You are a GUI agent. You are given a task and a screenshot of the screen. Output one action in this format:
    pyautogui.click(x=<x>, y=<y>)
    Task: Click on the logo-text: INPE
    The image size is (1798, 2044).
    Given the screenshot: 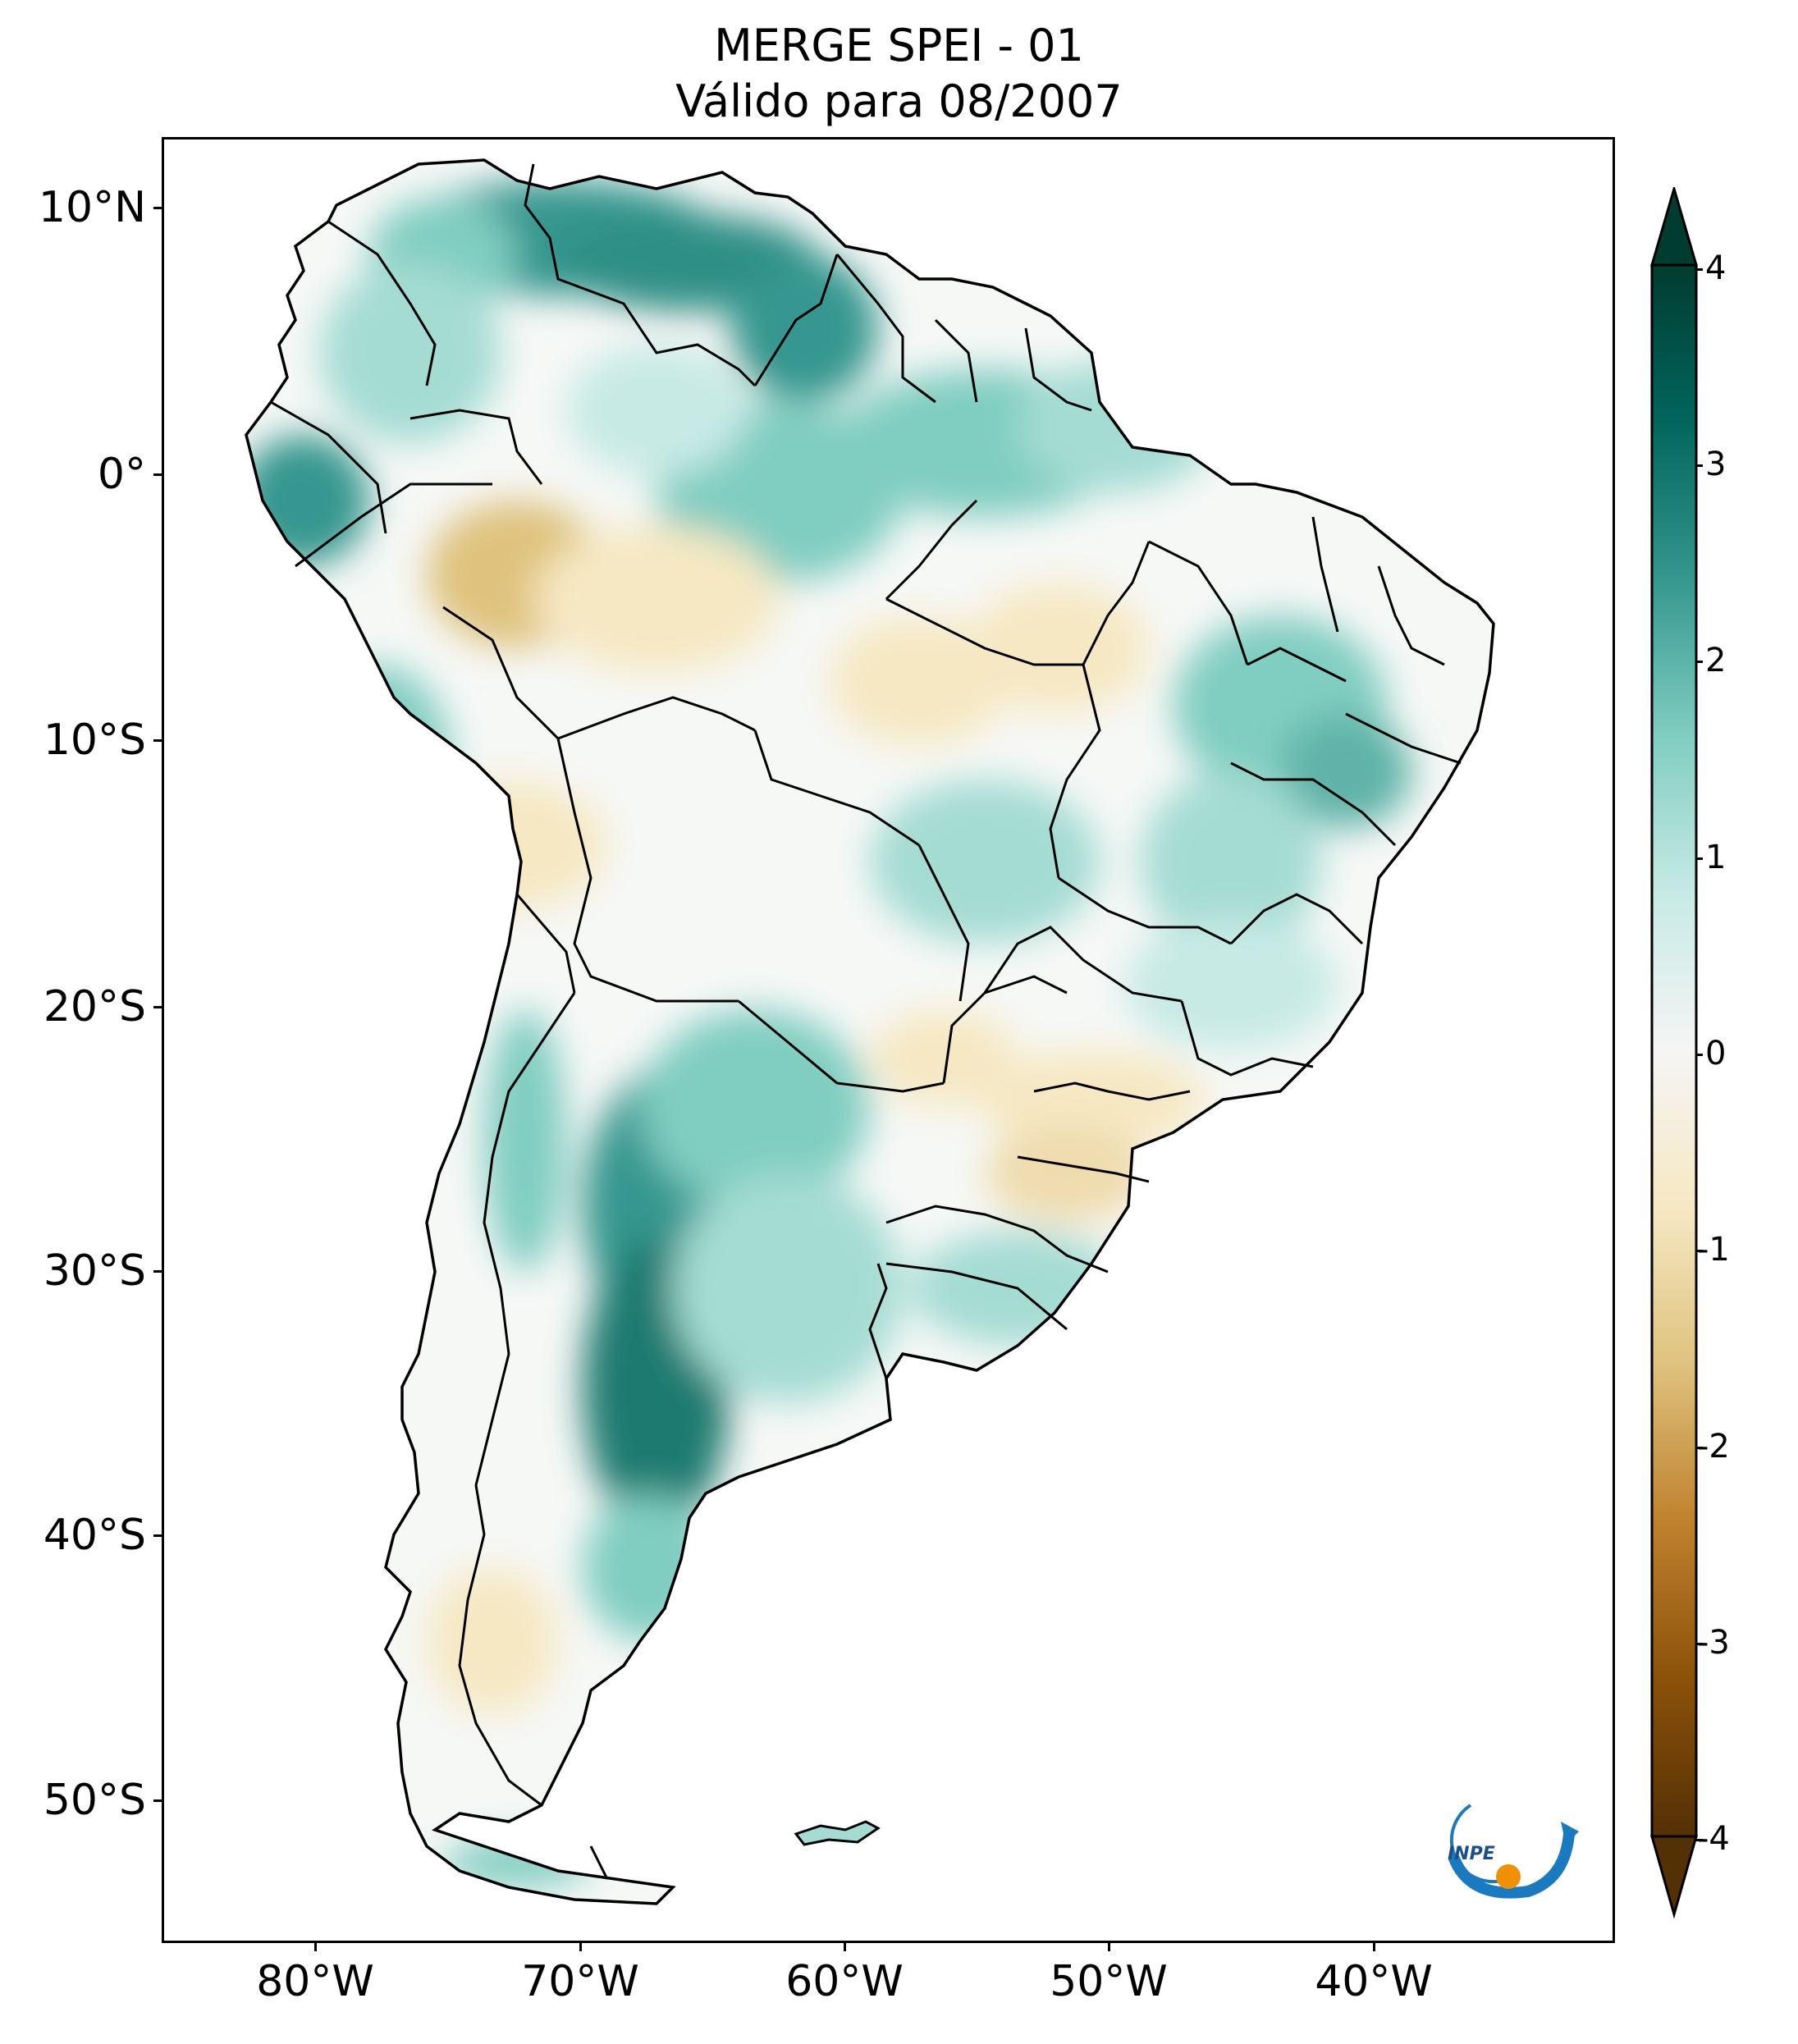 What is the action you would take?
    pyautogui.click(x=1471, y=1854)
    